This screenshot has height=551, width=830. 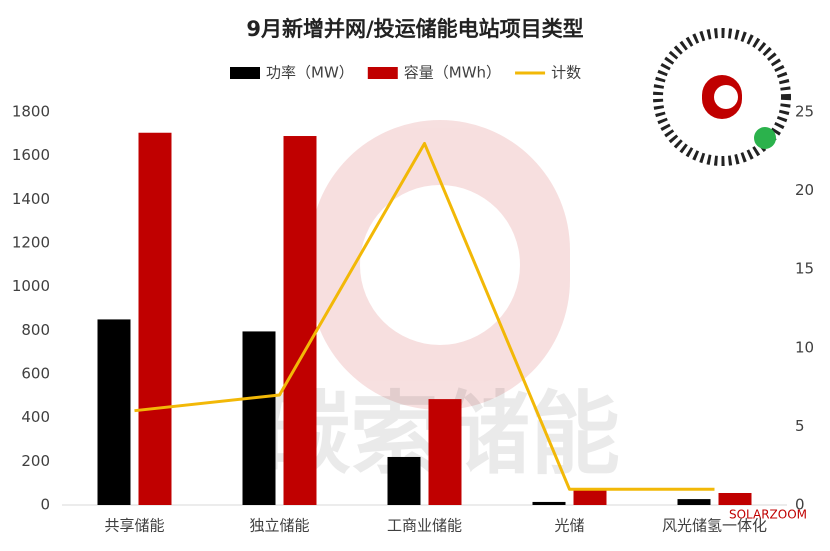 I want to click on legend-label: 容量（MWh）, so click(x=452, y=73).